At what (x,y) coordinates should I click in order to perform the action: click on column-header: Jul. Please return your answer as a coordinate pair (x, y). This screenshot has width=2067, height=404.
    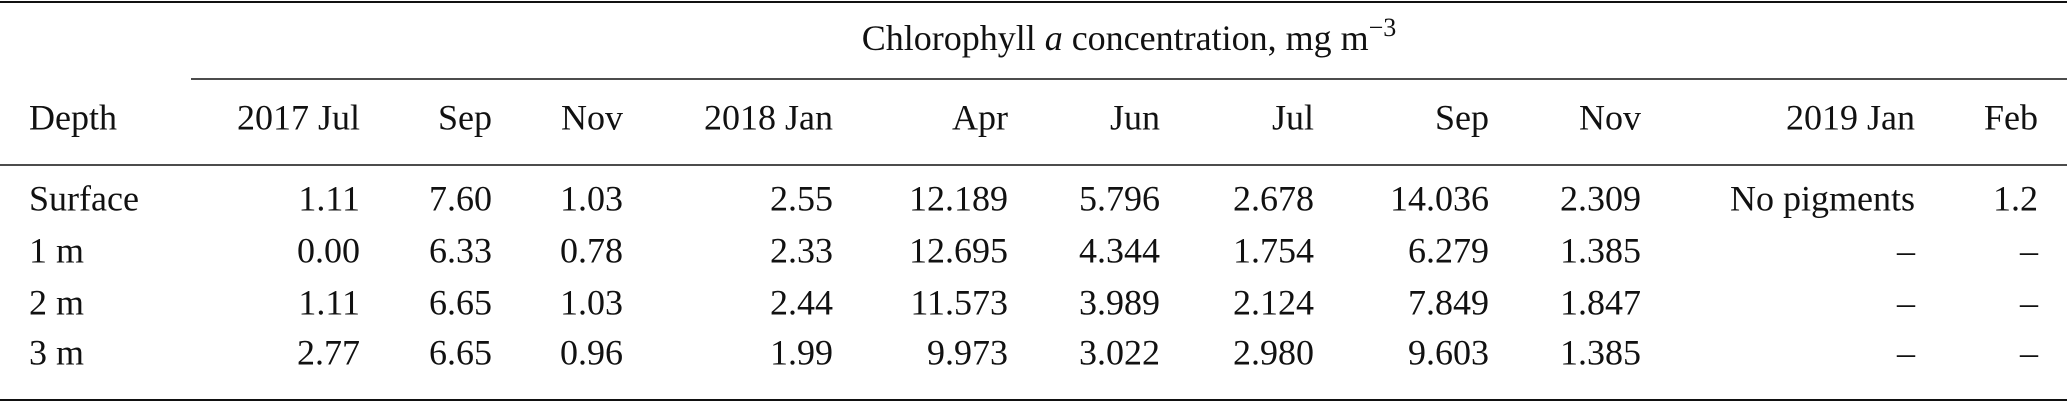
    Looking at the image, I should click on (1293, 117).